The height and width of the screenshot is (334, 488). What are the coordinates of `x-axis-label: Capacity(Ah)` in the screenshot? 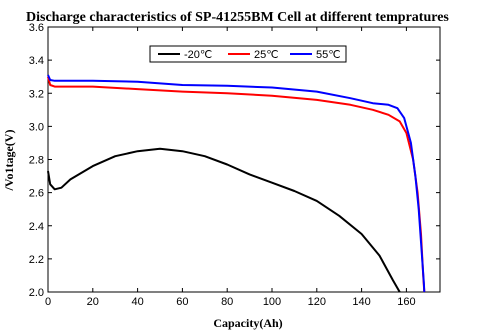 It's located at (247, 323).